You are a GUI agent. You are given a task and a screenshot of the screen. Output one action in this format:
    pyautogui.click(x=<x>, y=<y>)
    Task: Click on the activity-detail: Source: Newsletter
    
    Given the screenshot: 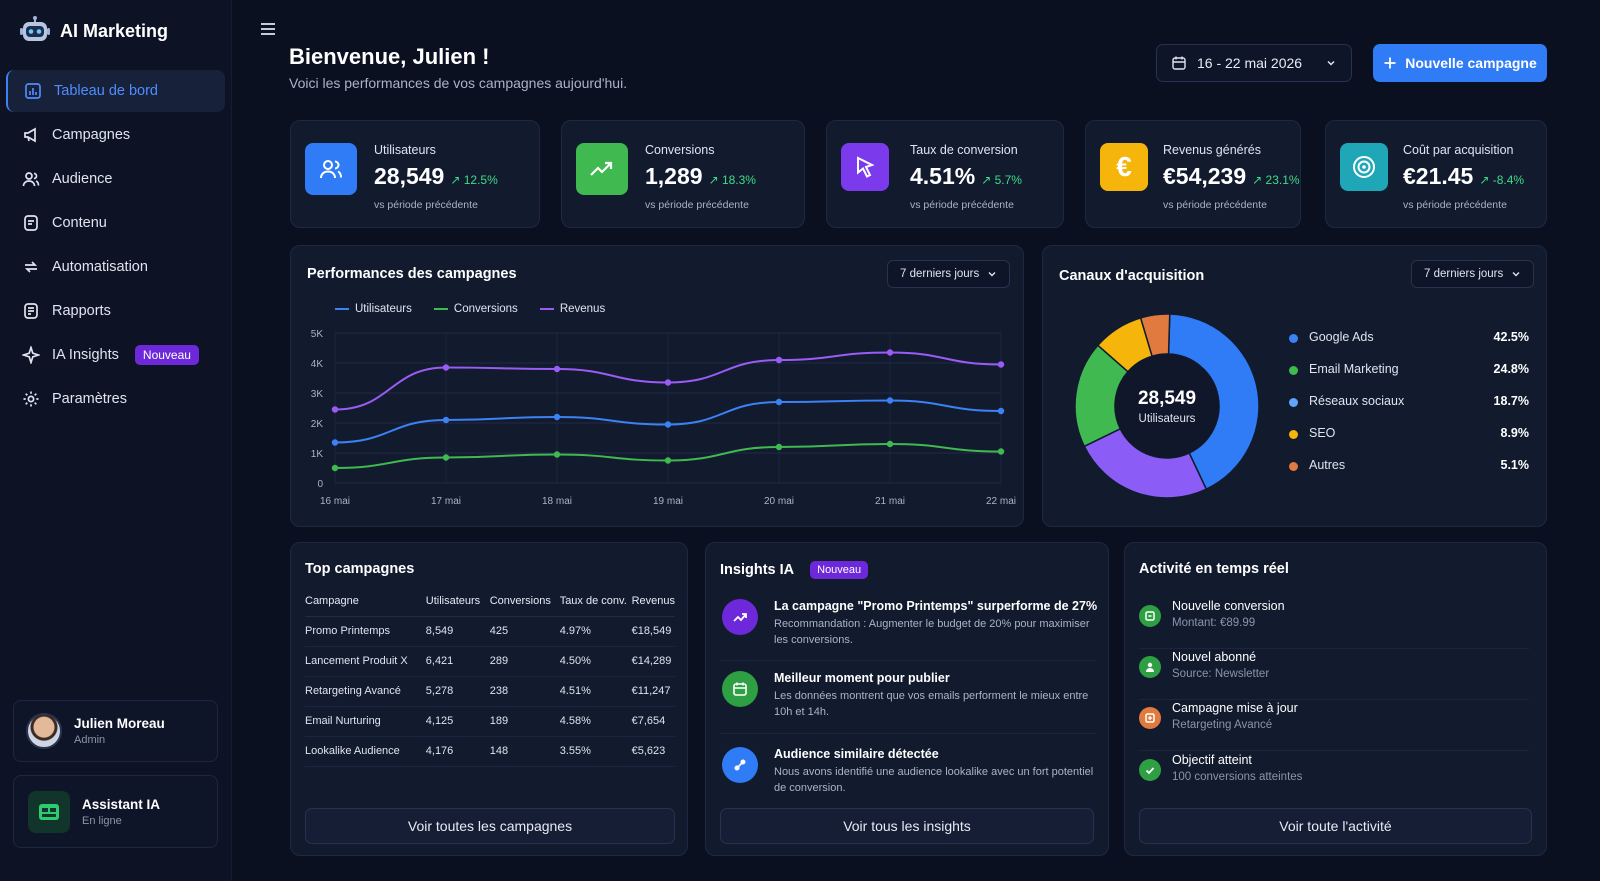 What is the action you would take?
    pyautogui.click(x=1221, y=674)
    